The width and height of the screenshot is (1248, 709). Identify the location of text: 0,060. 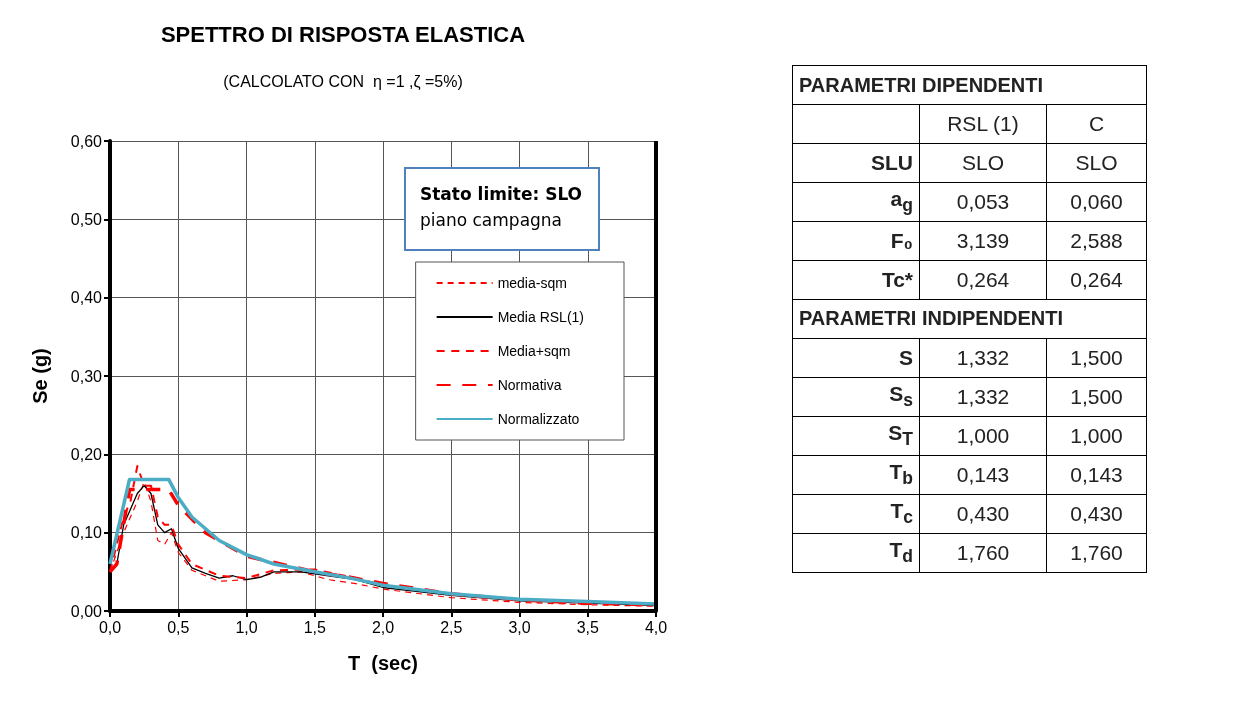
(1096, 202).